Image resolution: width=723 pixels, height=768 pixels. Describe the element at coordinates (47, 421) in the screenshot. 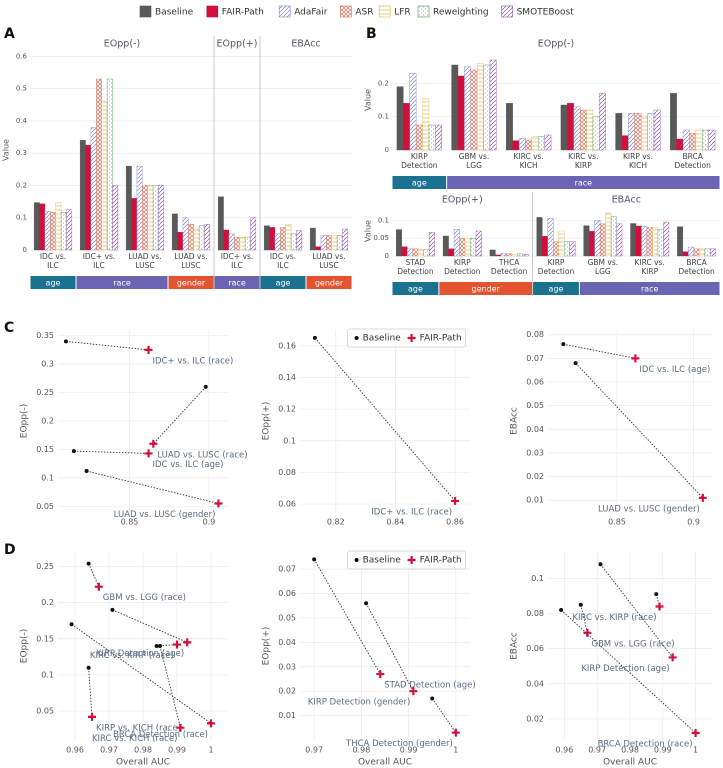

I see `y-tick-label: 0.2` at that location.